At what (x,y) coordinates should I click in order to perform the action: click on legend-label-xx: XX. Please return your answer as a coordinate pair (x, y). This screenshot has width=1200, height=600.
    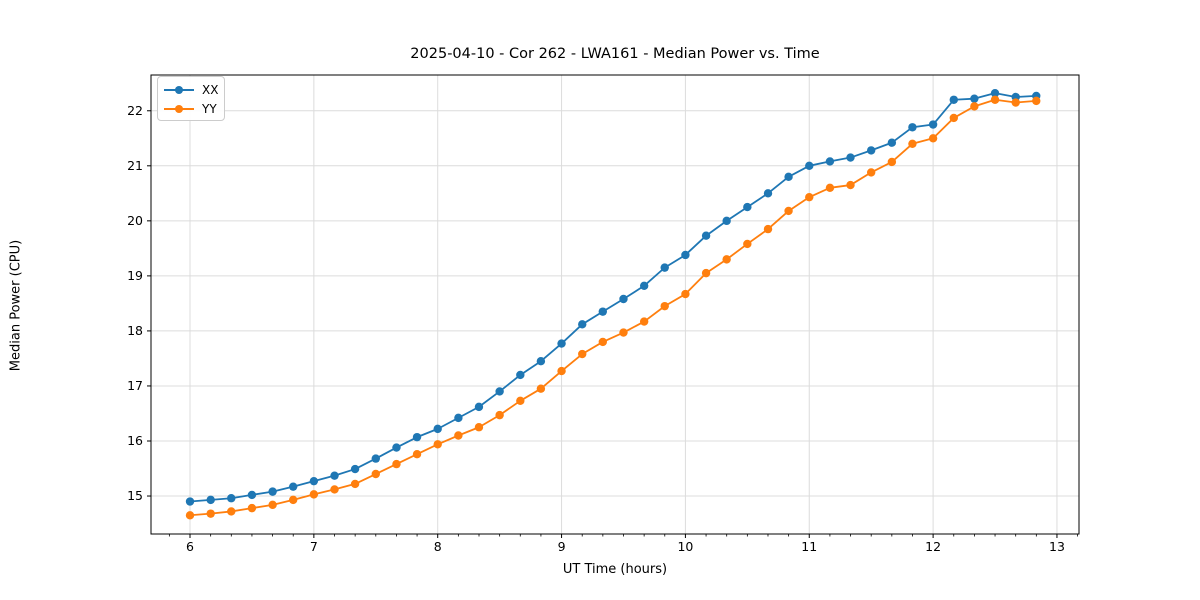
    Looking at the image, I should click on (210, 89).